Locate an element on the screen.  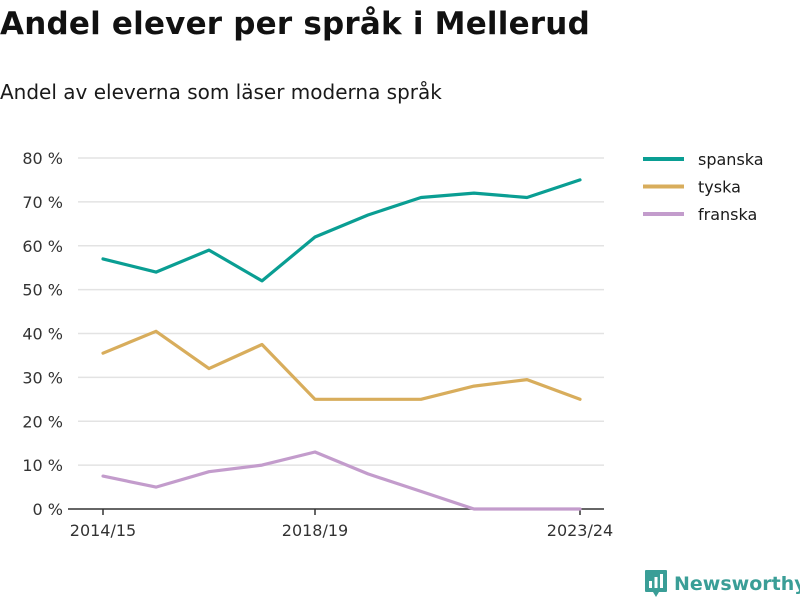
y-tick-label: 40 % is located at coordinates (42, 334).